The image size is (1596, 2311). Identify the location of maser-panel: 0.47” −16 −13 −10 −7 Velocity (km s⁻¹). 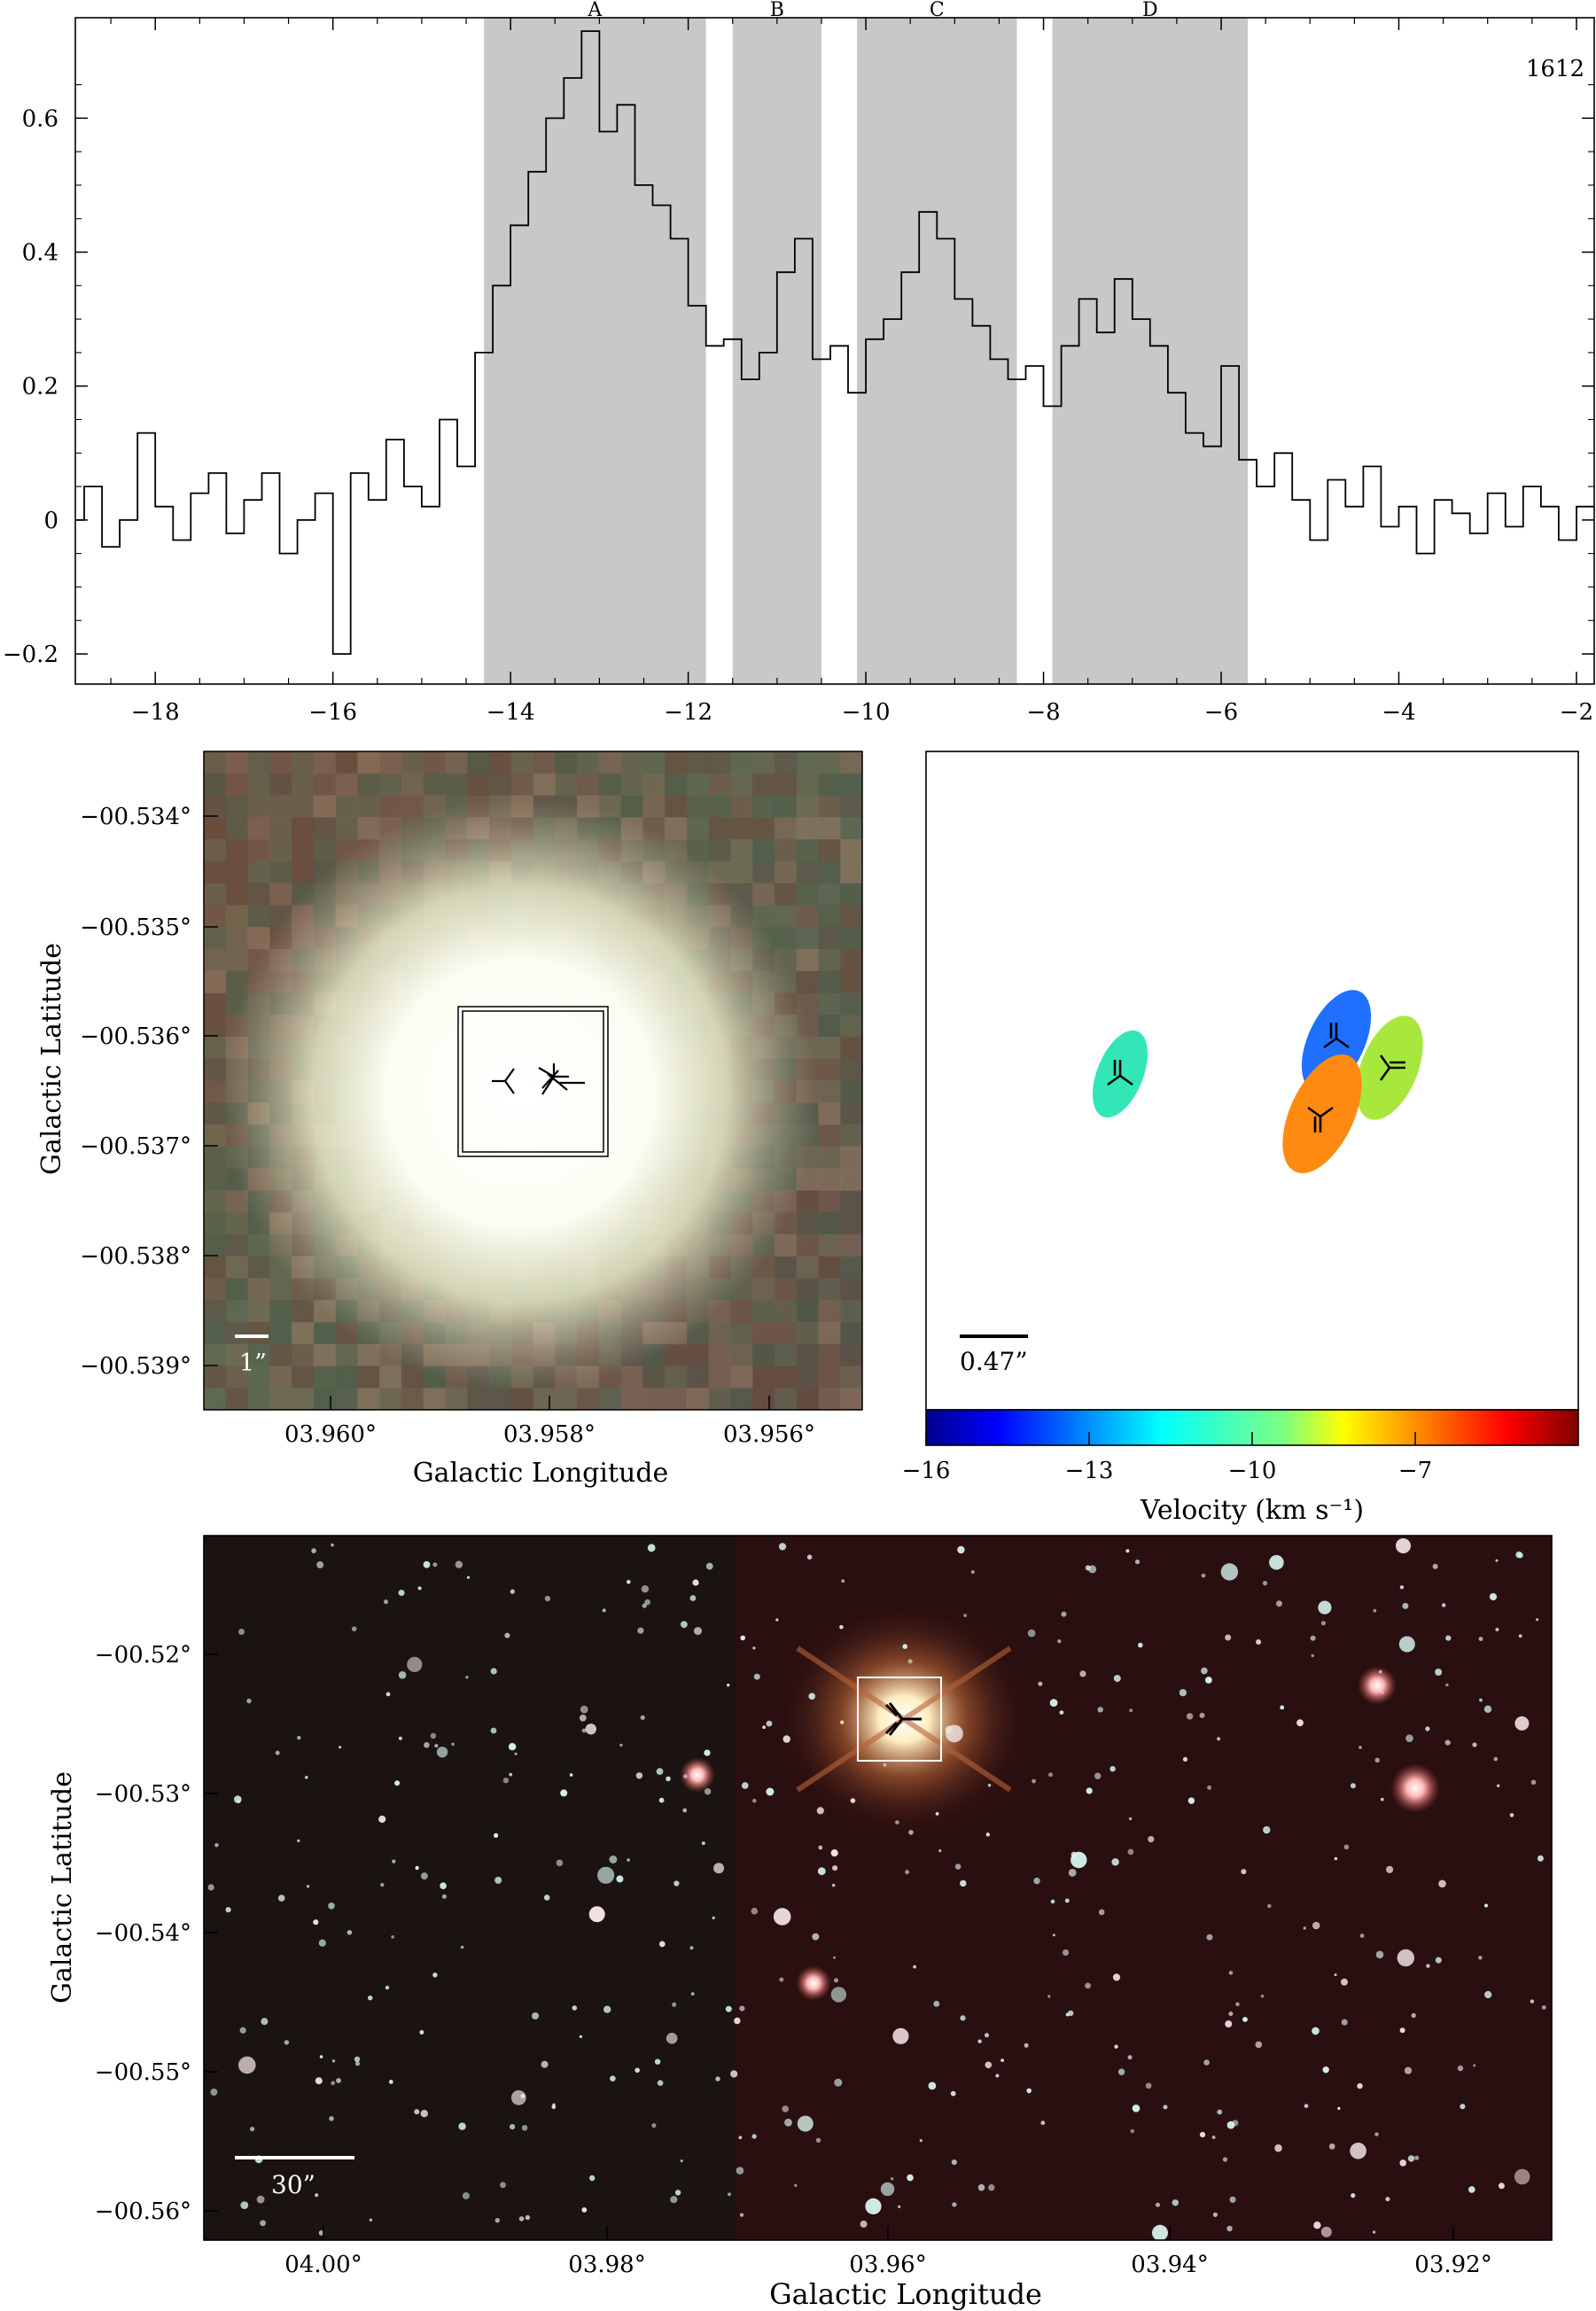
(1240, 1138).